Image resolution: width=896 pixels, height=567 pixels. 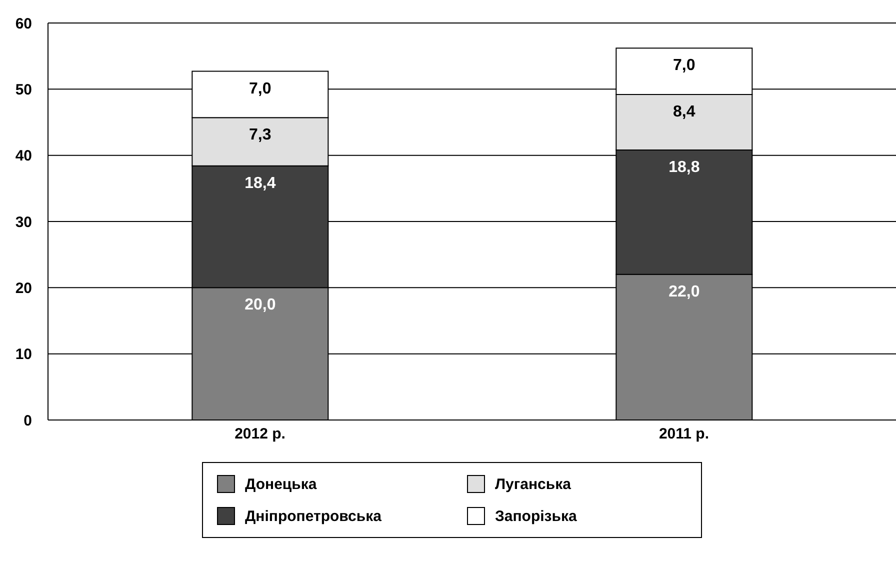 What do you see at coordinates (684, 434) in the screenshot?
I see `x-tick-label: 2011 р.` at bounding box center [684, 434].